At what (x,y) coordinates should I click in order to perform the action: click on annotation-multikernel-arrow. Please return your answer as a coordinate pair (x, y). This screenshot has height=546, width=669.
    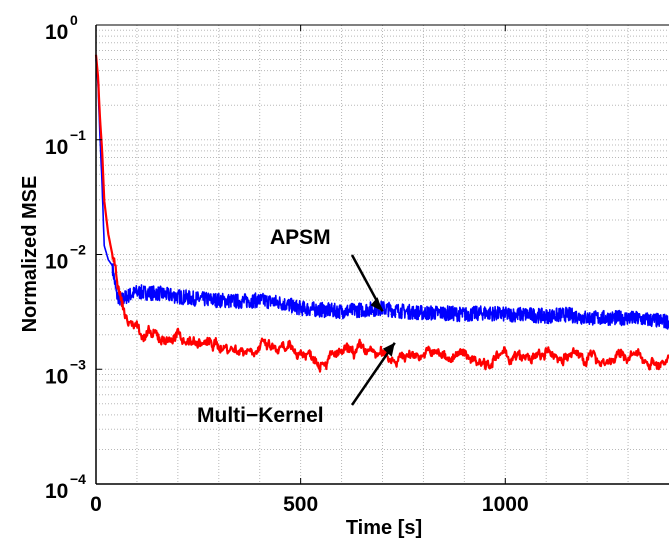
    Looking at the image, I should click on (373, 374).